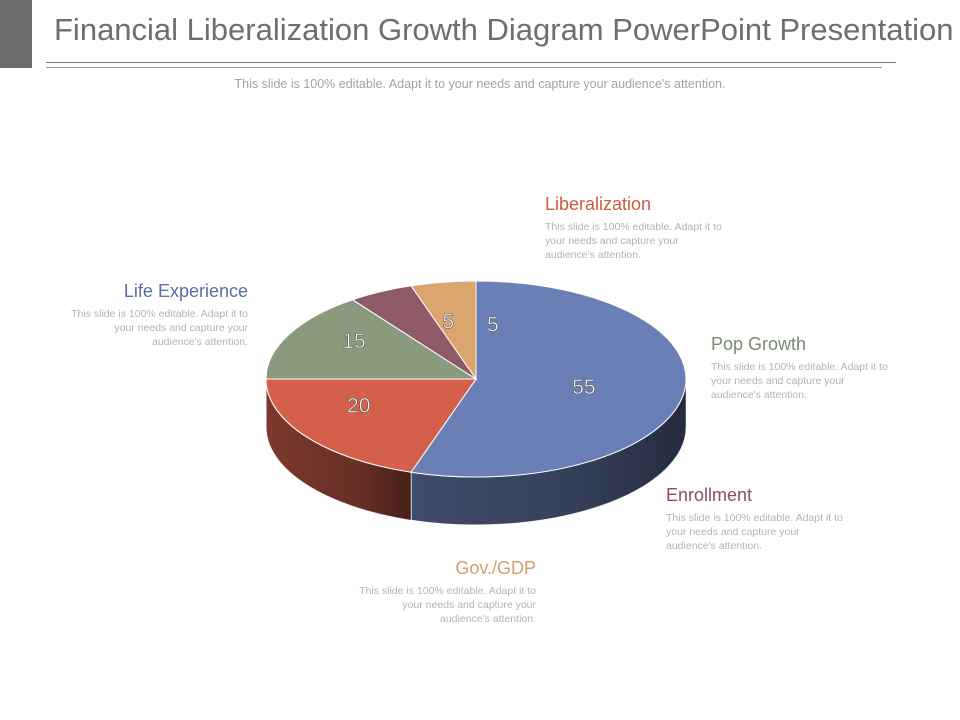  What do you see at coordinates (371, 425) in the screenshot?
I see `pie-slice-liberalization` at bounding box center [371, 425].